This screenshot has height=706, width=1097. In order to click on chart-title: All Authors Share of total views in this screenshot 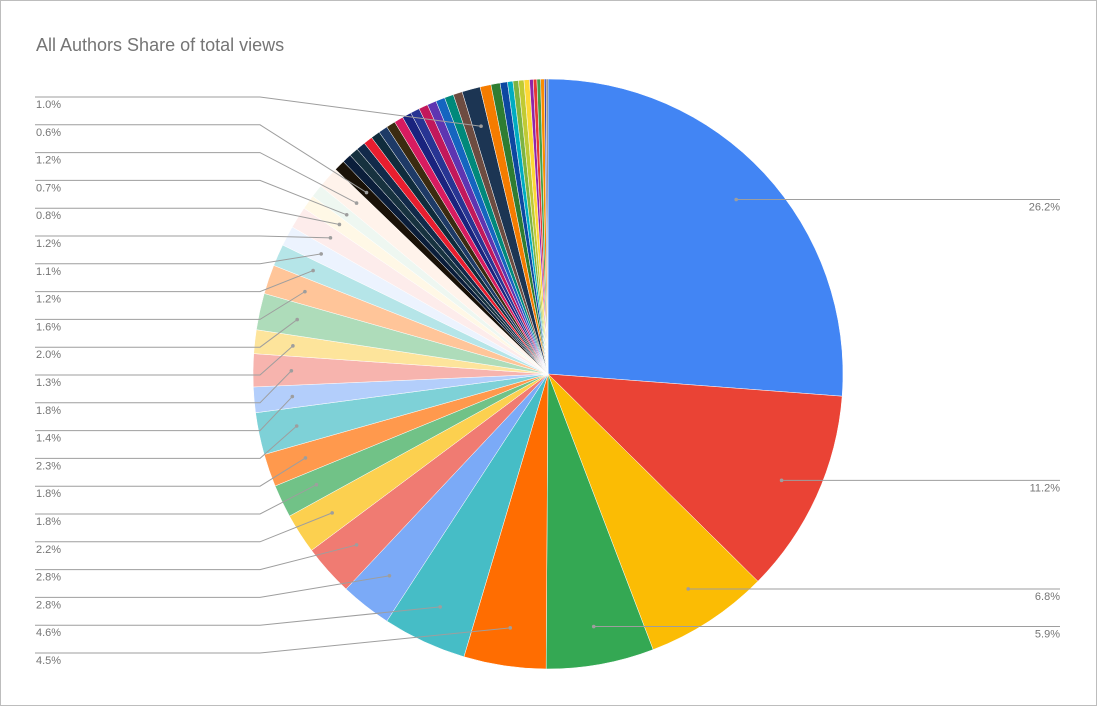, I will do `click(160, 45)`.